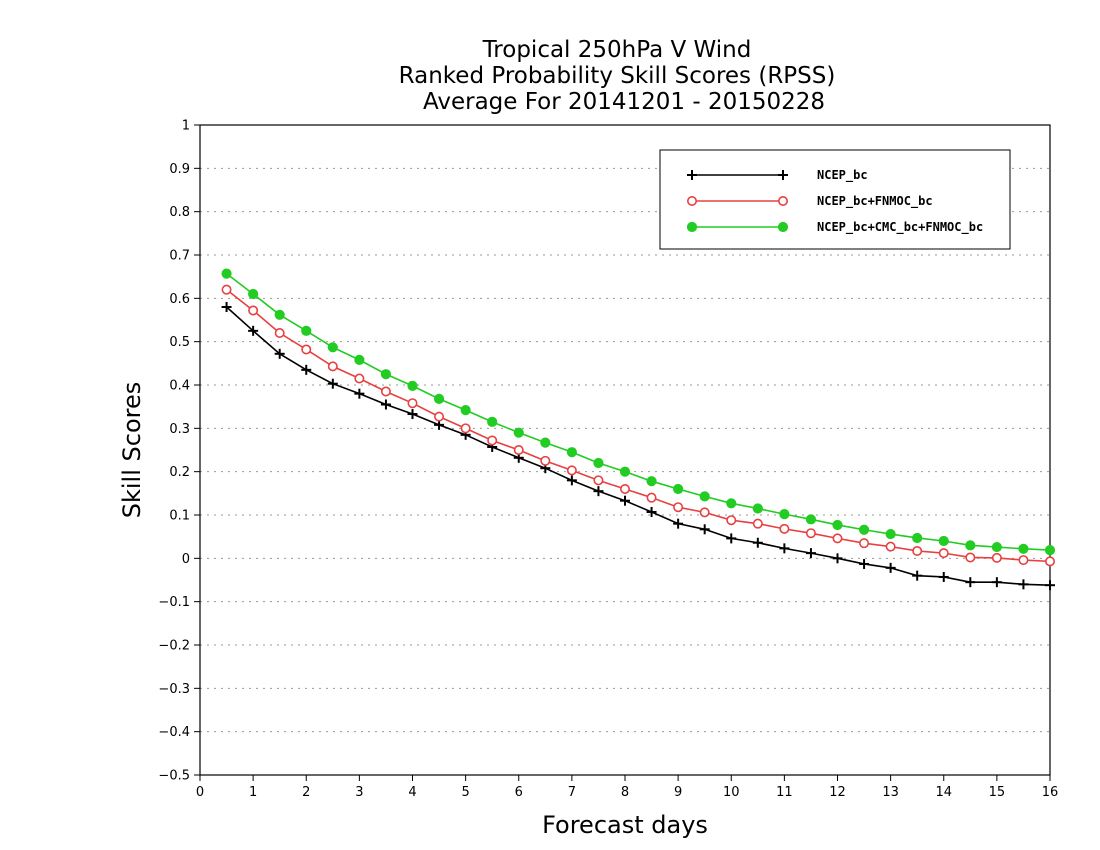 The width and height of the screenshot is (1100, 850). Describe the element at coordinates (519, 792) in the screenshot. I see `x-tick-label: 6` at that location.